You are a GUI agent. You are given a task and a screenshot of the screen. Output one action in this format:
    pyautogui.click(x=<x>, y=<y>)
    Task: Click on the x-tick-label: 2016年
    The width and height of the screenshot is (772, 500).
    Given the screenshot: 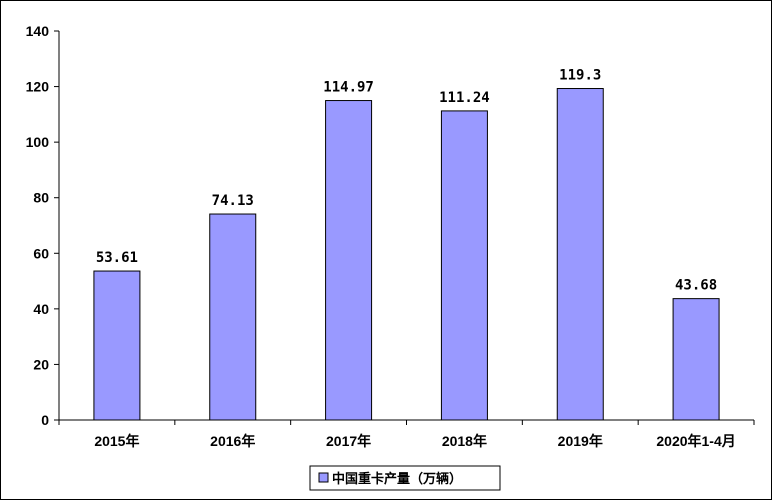 What is the action you would take?
    pyautogui.click(x=232, y=441)
    